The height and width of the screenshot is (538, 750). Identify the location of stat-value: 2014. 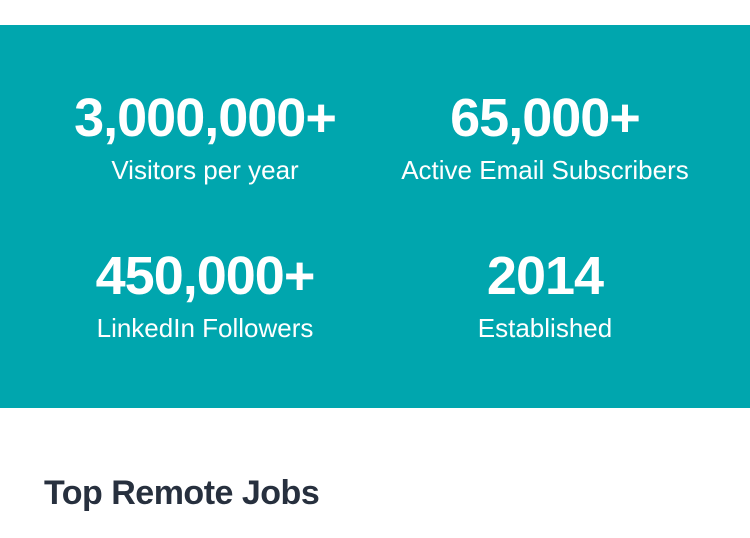
(545, 276).